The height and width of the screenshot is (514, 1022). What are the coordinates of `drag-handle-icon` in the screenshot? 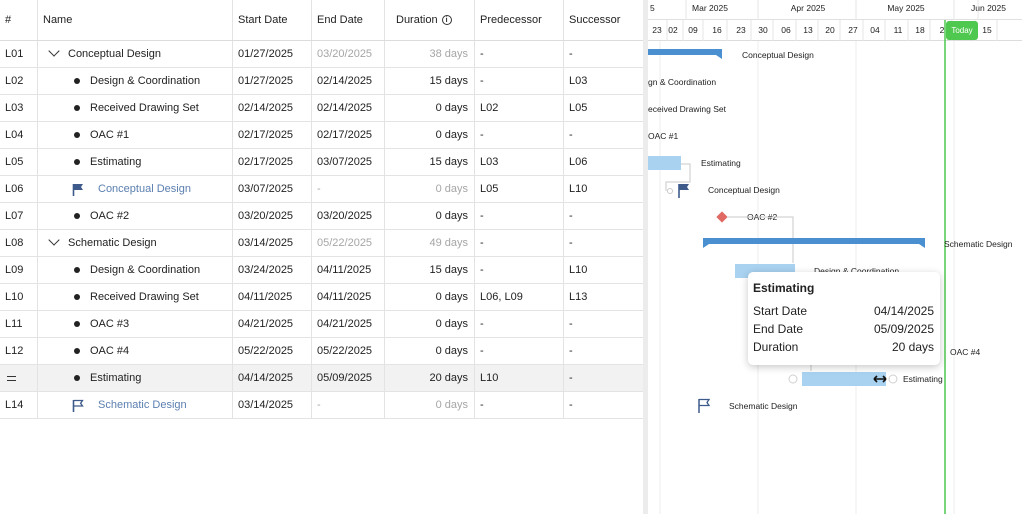 It's located at (11, 378).